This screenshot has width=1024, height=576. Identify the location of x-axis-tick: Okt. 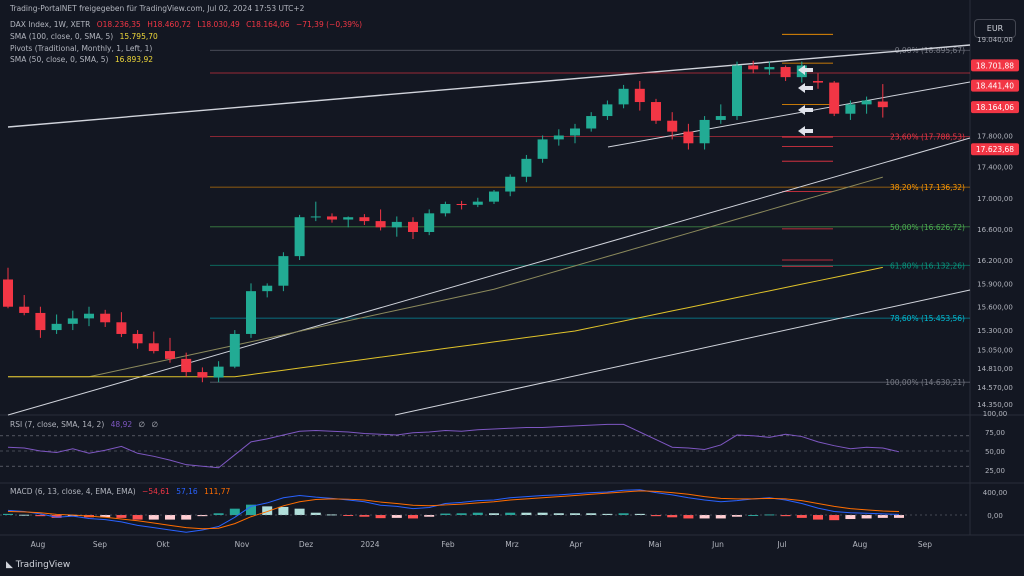
(162, 544).